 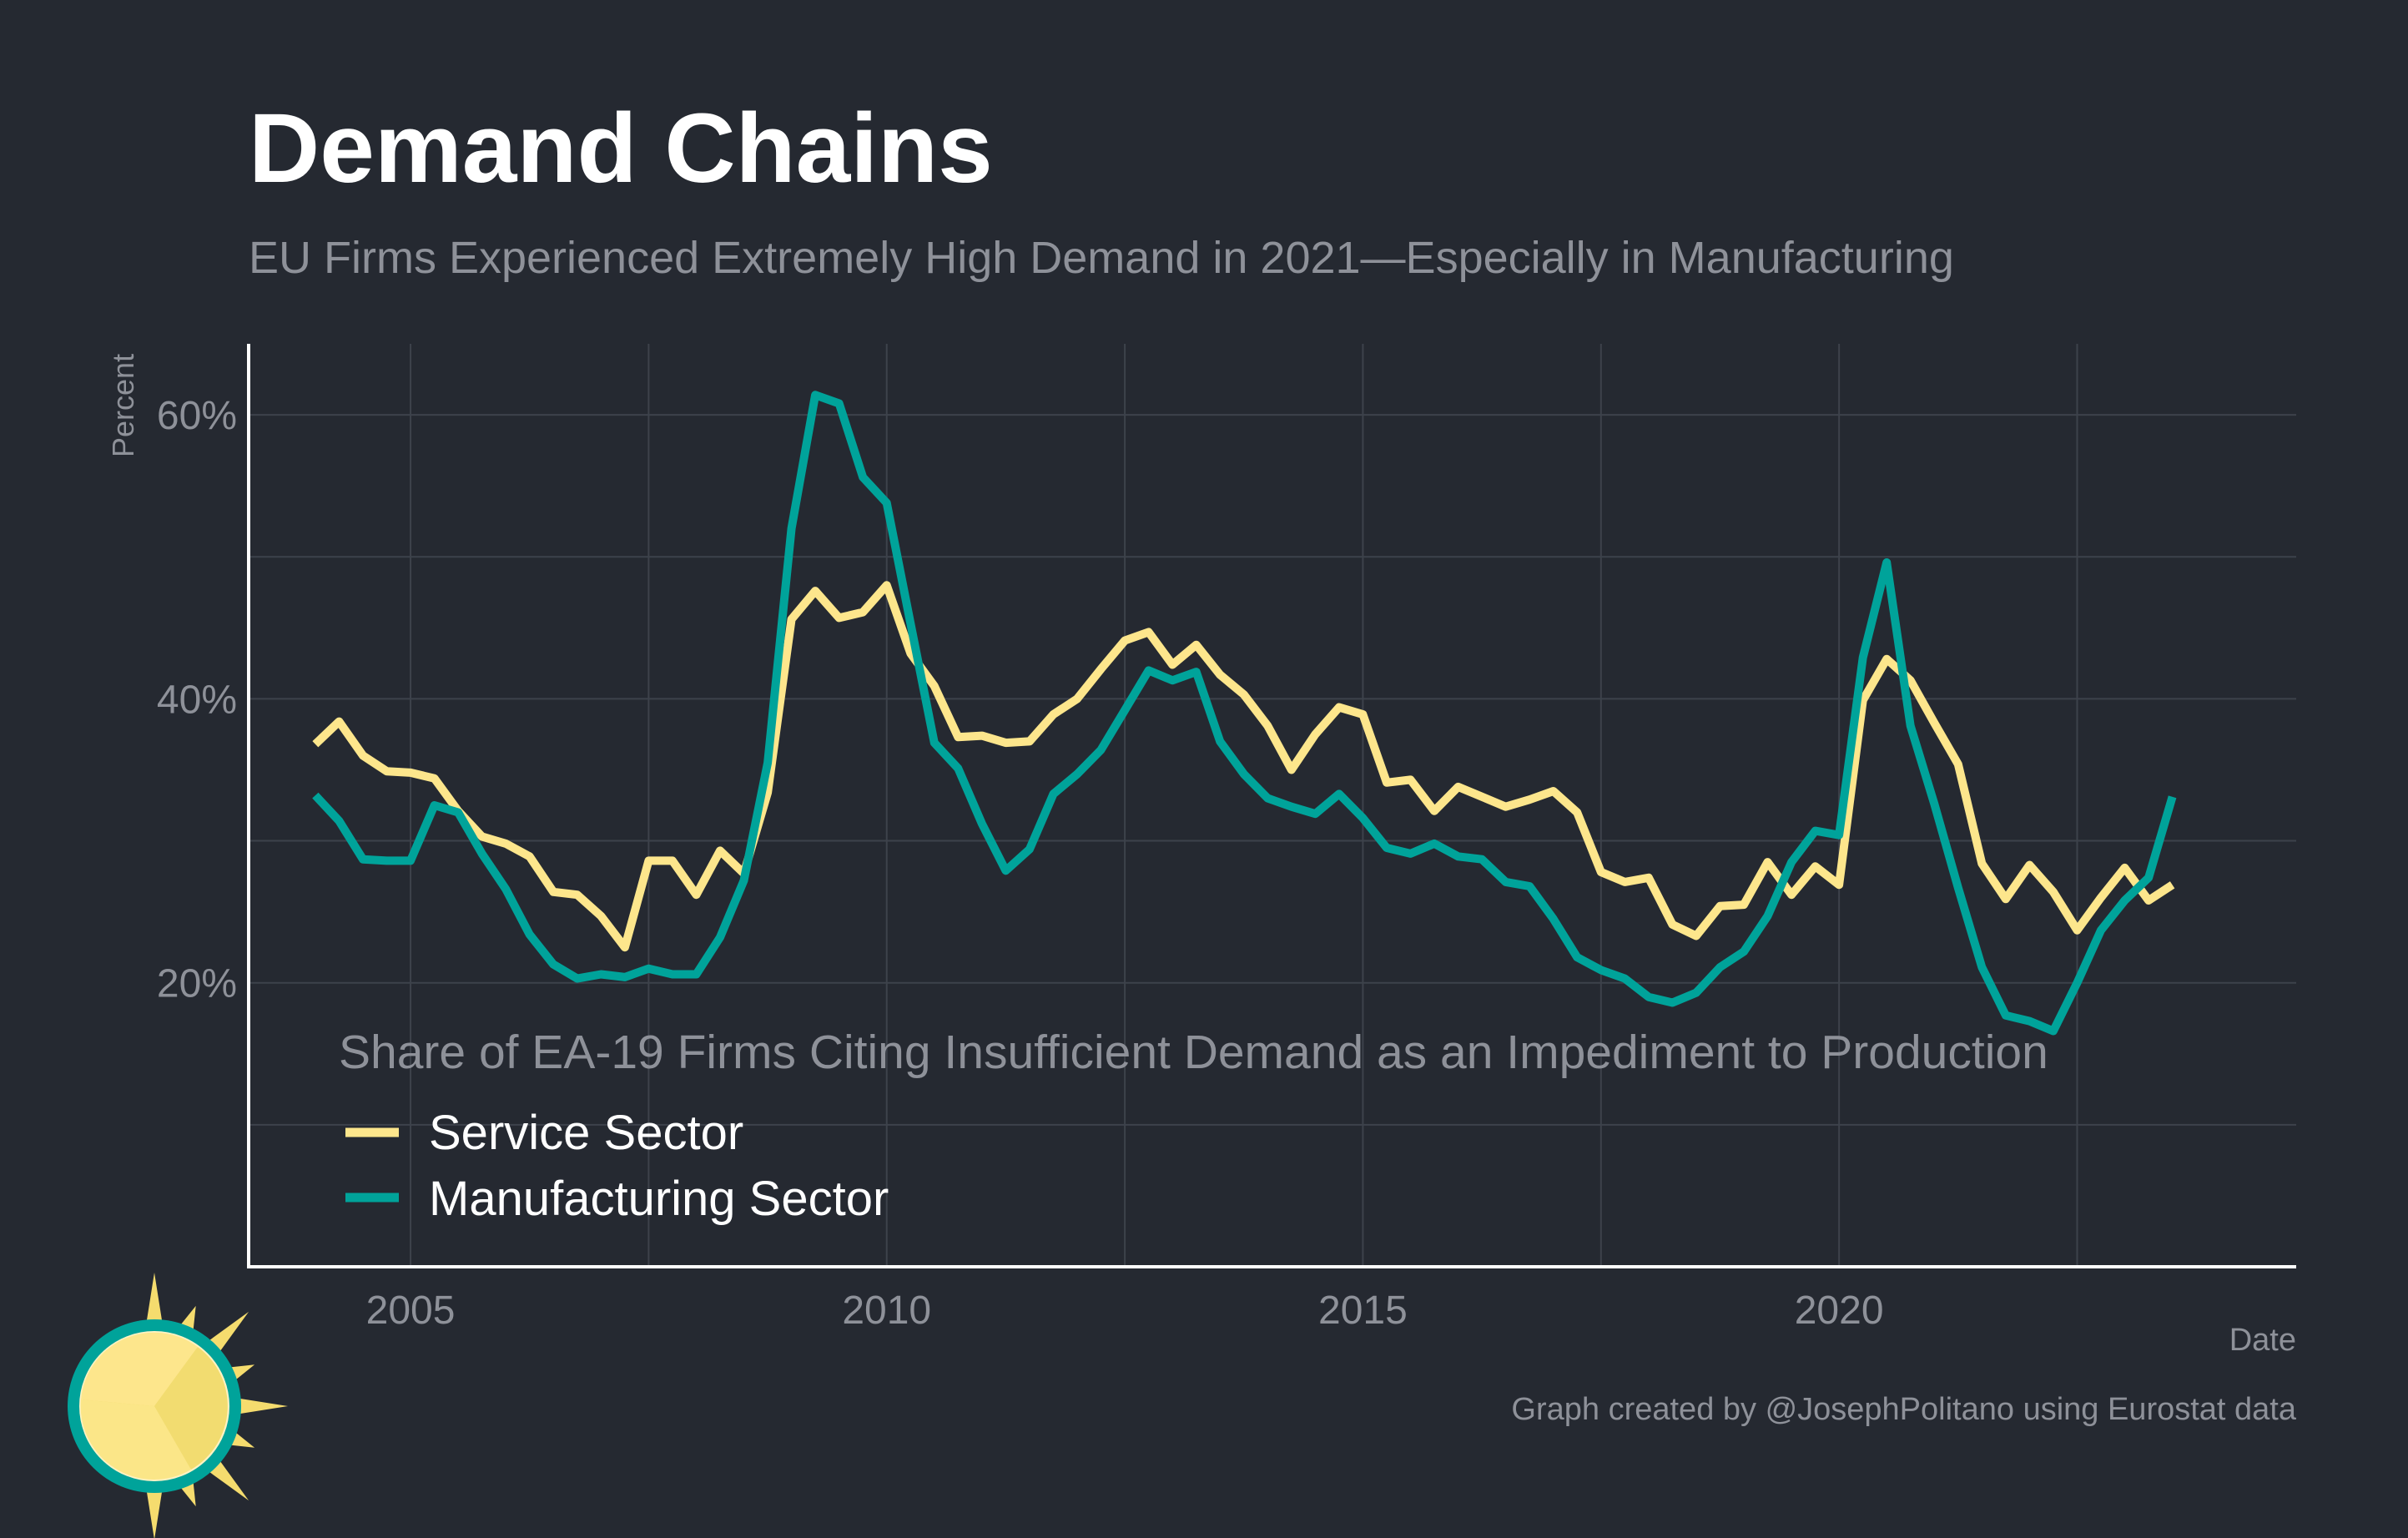 I want to click on x-tick-label: 2010, so click(x=886, y=1310).